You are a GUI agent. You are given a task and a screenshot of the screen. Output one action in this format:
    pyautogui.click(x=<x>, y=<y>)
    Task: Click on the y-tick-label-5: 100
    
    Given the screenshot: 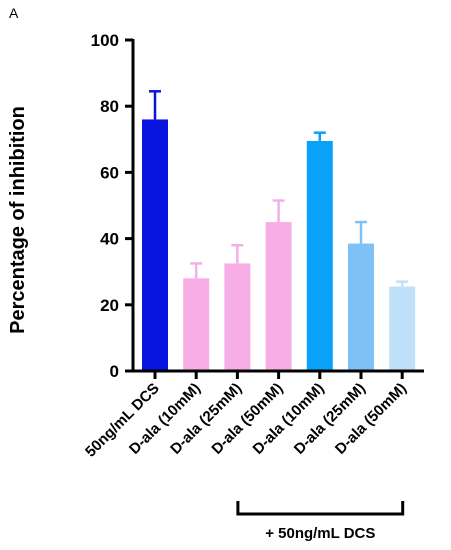 What is the action you would take?
    pyautogui.click(x=105, y=40)
    